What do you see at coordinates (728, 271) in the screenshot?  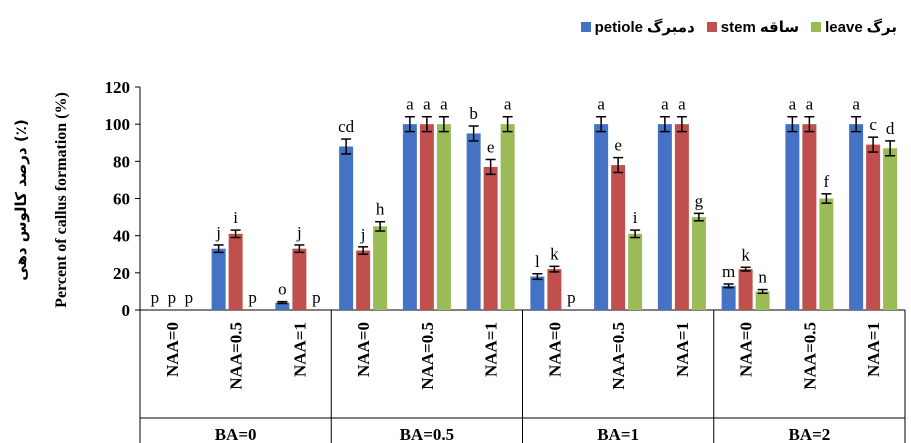 I see `significance-letter: m` at bounding box center [728, 271].